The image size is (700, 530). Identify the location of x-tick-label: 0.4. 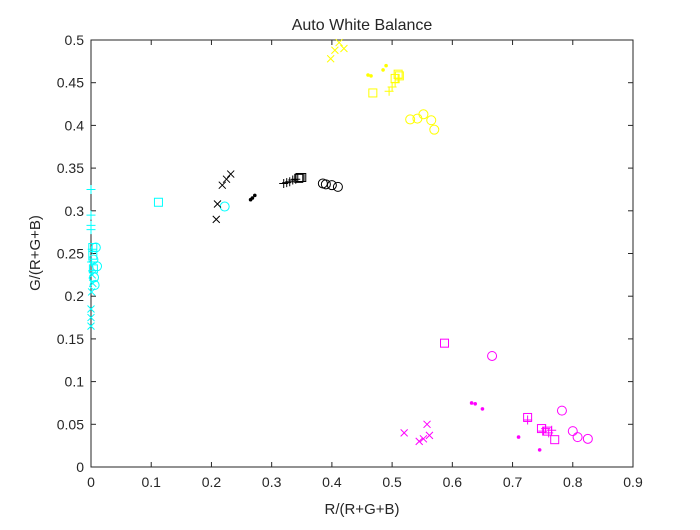
(332, 482).